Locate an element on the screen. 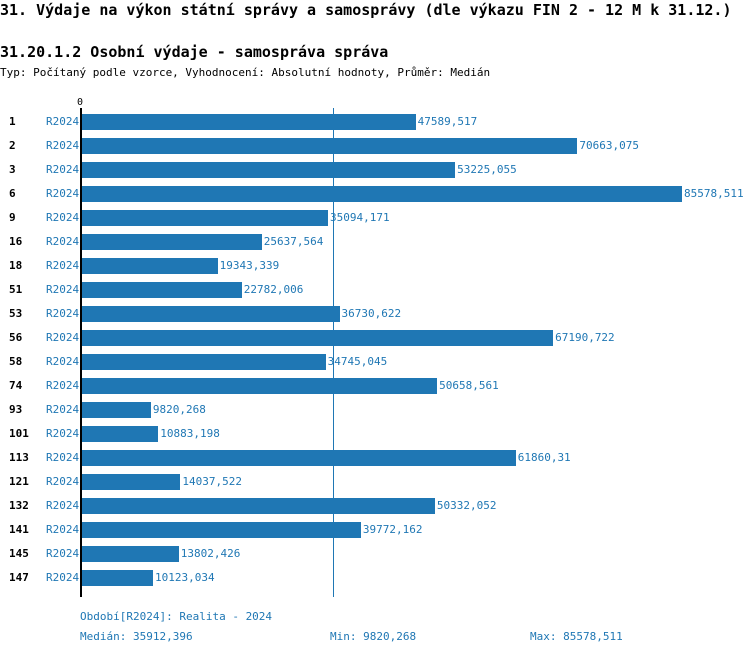 This screenshot has width=750, height=654. category-label: 6 is located at coordinates (12, 193).